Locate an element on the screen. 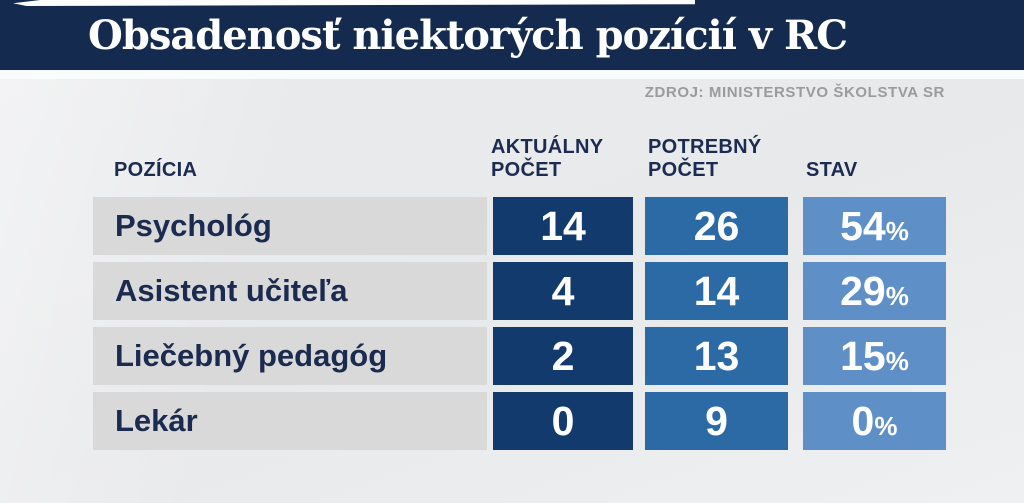 This screenshot has width=1024, height=503. page-title: Obsadenosť niektorých pozícií v RC is located at coordinates (468, 35).